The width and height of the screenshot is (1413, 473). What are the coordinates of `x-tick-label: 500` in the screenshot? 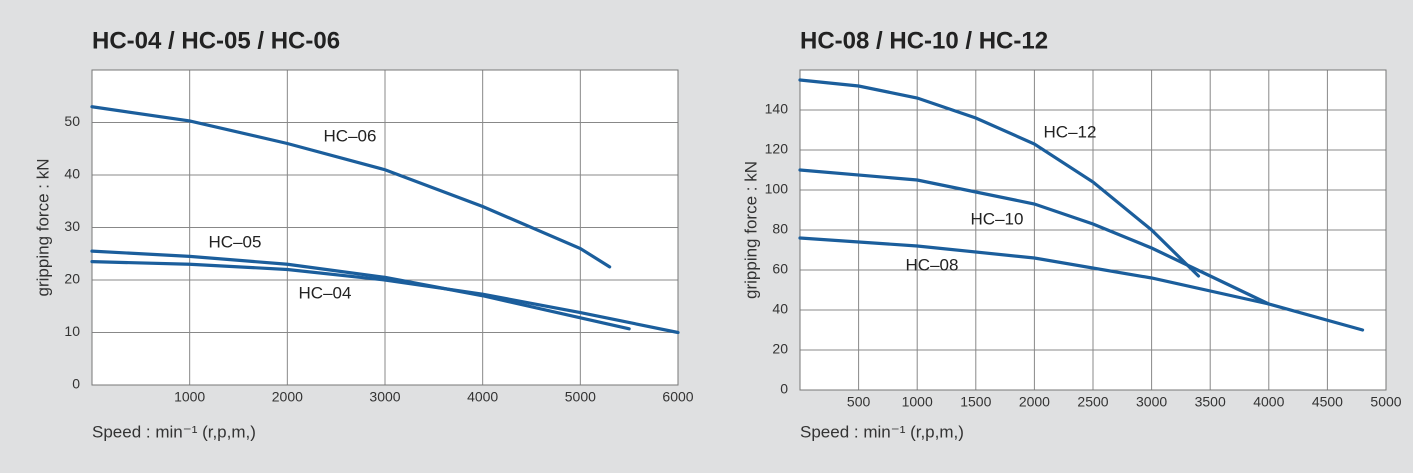 It's located at (859, 402).